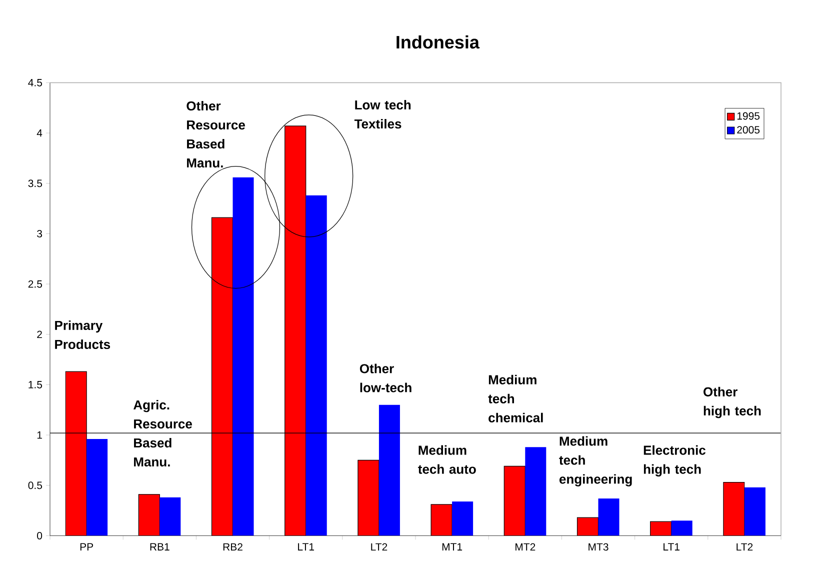 The height and width of the screenshot is (569, 840). What do you see at coordinates (35, 184) in the screenshot?
I see `y-tick-label: 3.5` at bounding box center [35, 184].